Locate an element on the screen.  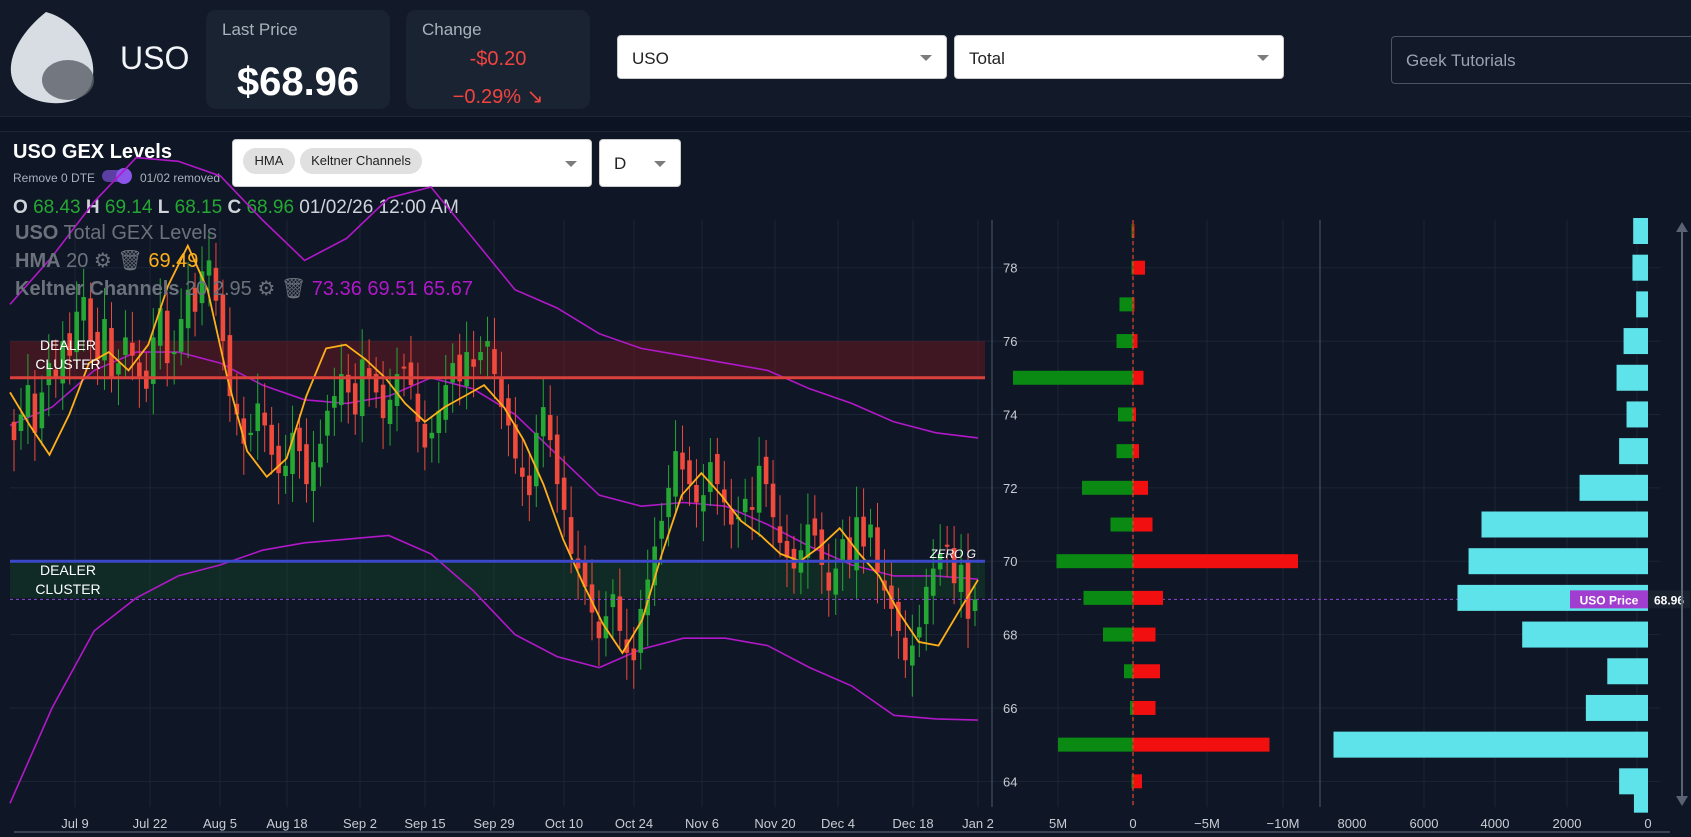
change-card: Change -$0.20 −0.29% ↘ is located at coordinates (498, 59).